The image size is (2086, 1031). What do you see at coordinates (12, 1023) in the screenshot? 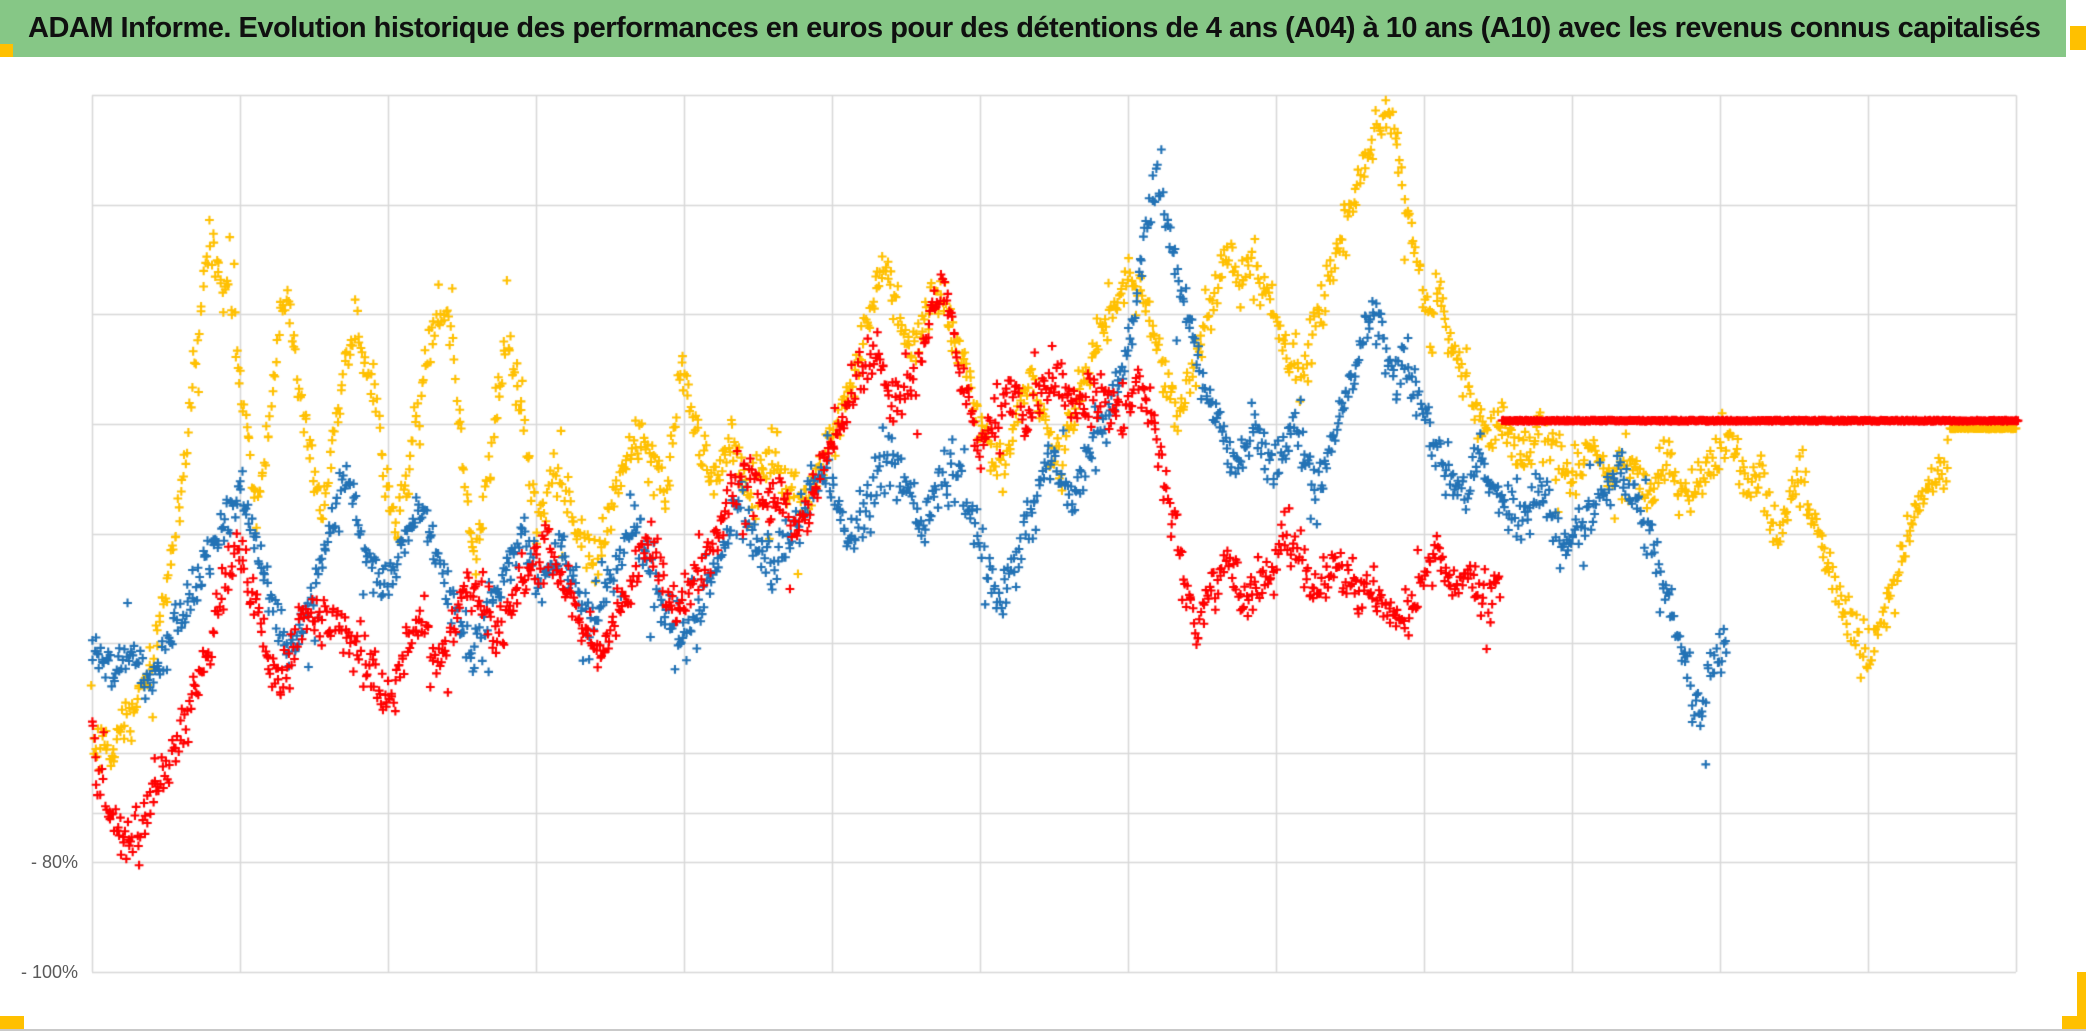
I see `accent-bottom-left` at bounding box center [12, 1023].